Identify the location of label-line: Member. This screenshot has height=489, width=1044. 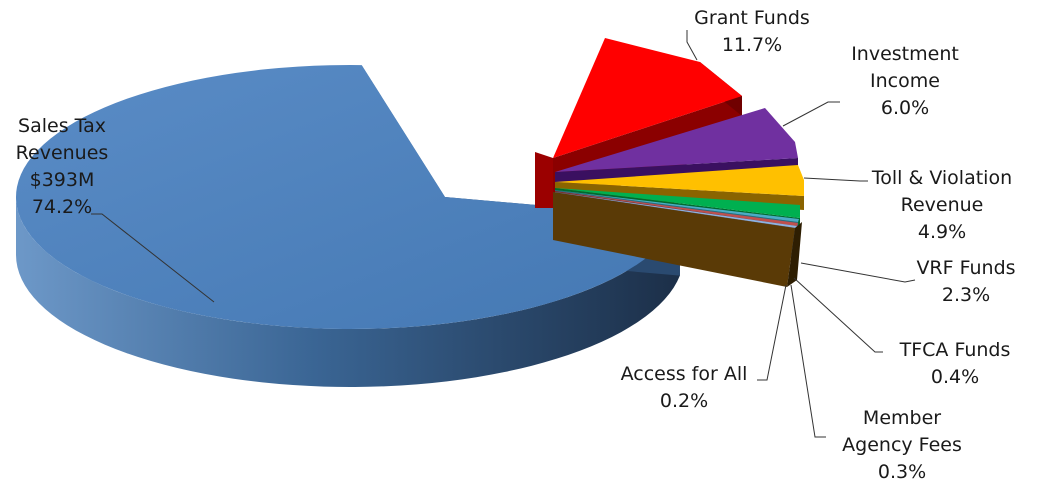
(902, 418).